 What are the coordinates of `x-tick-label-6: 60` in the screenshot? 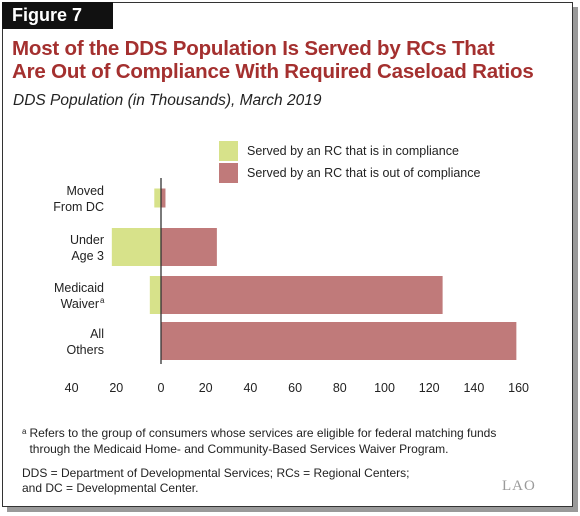 It's located at (295, 388).